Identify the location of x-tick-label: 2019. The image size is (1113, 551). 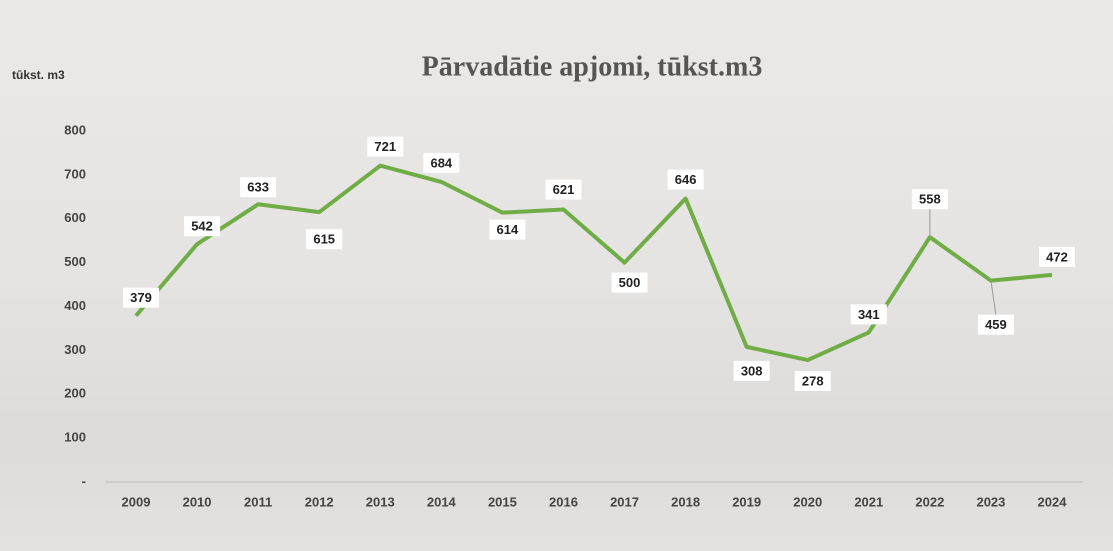
(746, 501).